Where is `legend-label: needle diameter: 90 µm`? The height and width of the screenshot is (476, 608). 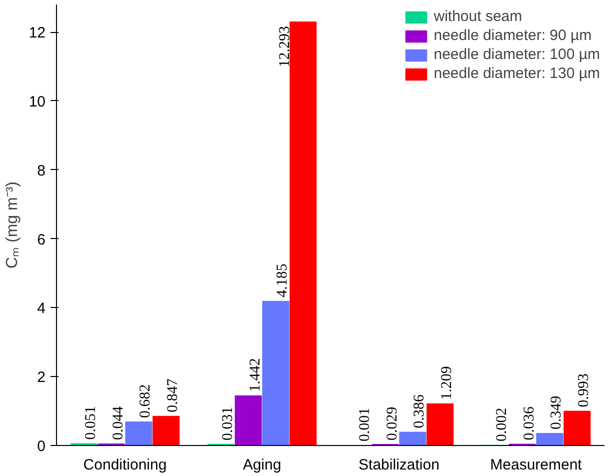
legend-label: needle diameter: 90 µm is located at coordinates (513, 35).